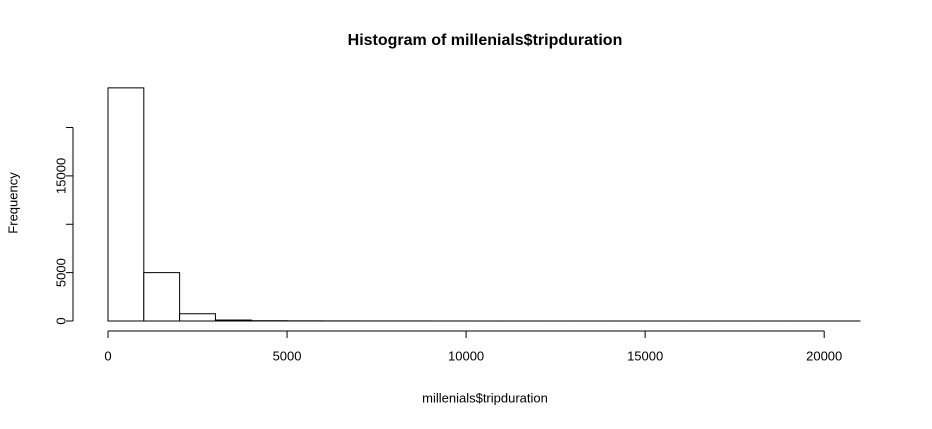 This screenshot has width=932, height=429. I want to click on y-tick-label: 5000, so click(60, 272).